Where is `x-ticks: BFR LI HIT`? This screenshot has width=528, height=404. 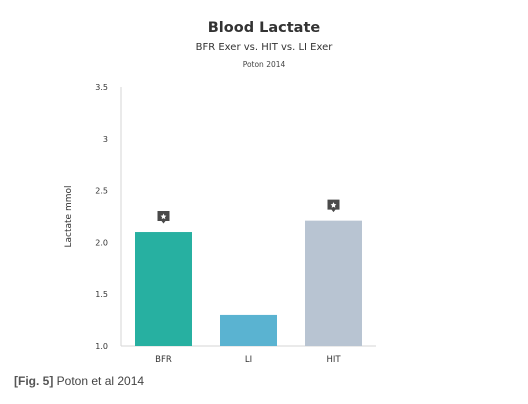 x-ticks: BFR LI HIT is located at coordinates (248, 360).